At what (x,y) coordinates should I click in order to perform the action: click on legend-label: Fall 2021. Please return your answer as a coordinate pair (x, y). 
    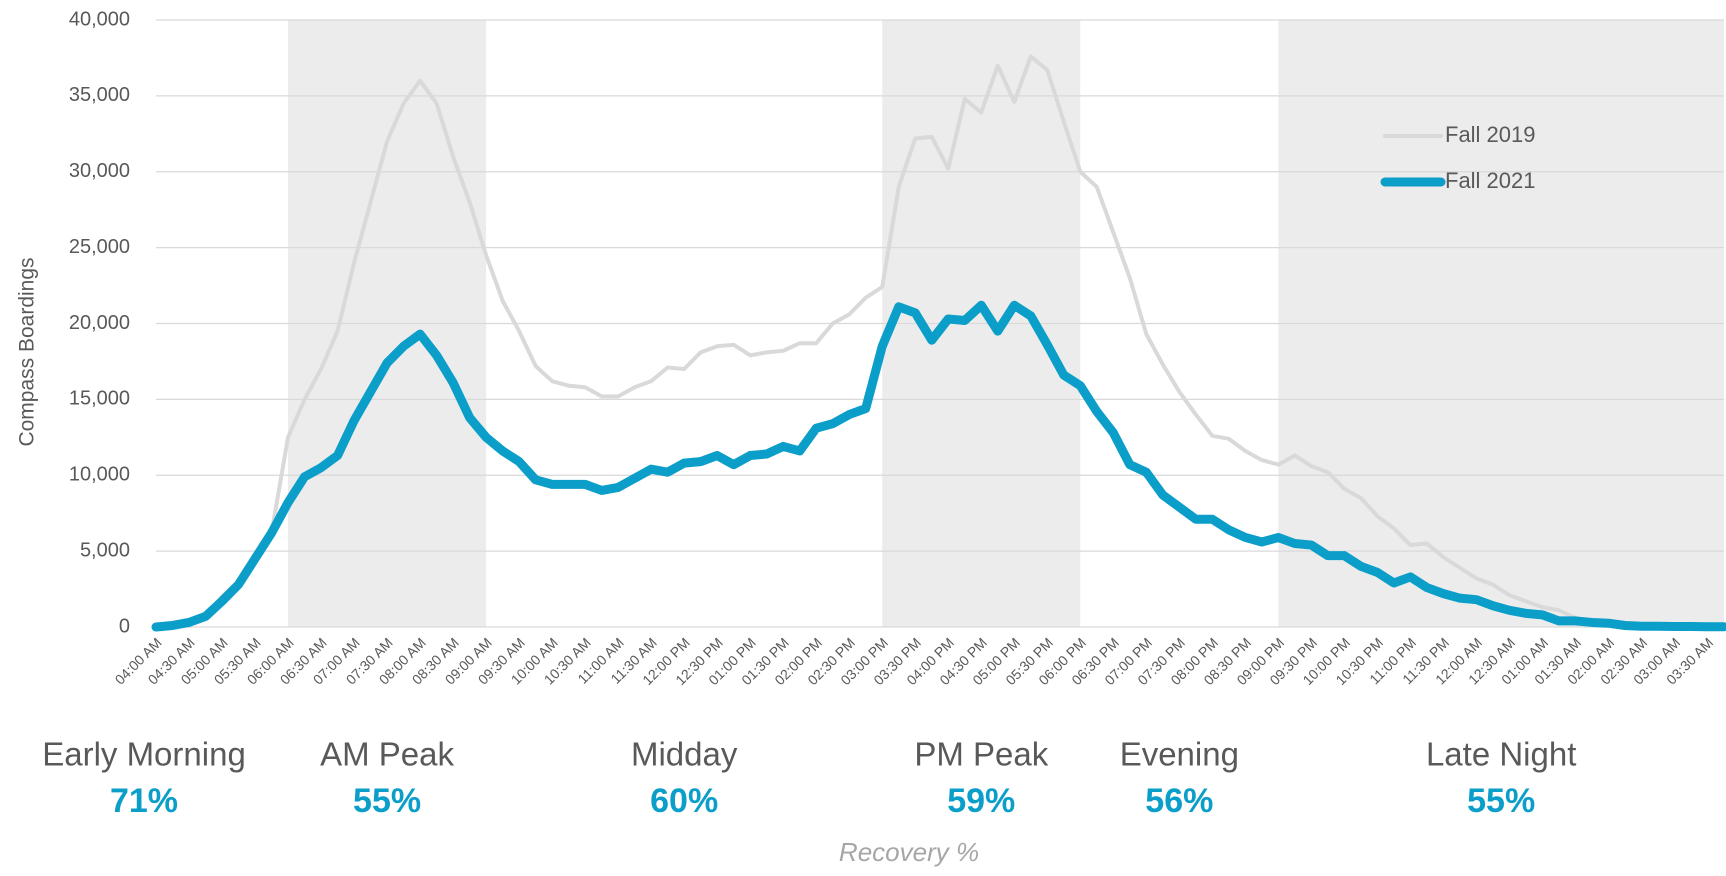
    Looking at the image, I should click on (1490, 180).